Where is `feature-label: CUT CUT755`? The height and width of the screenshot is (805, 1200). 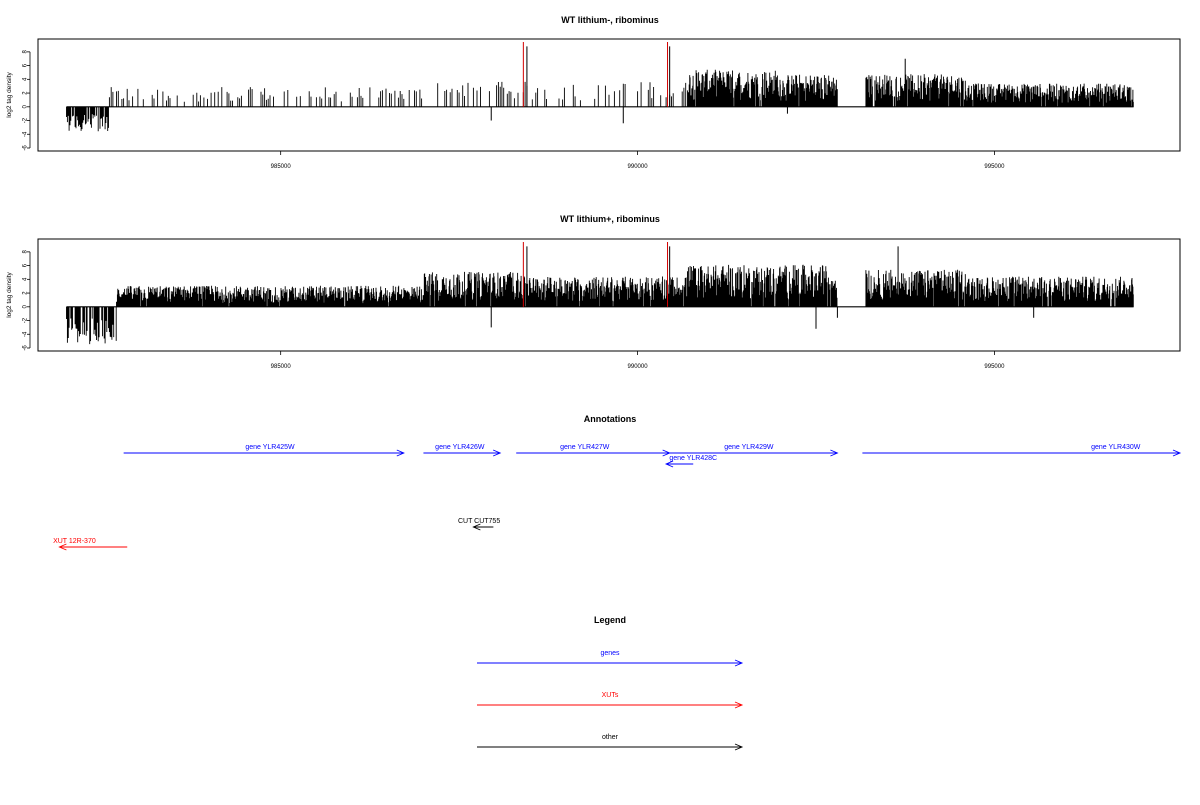 feature-label: CUT CUT755 is located at coordinates (479, 521).